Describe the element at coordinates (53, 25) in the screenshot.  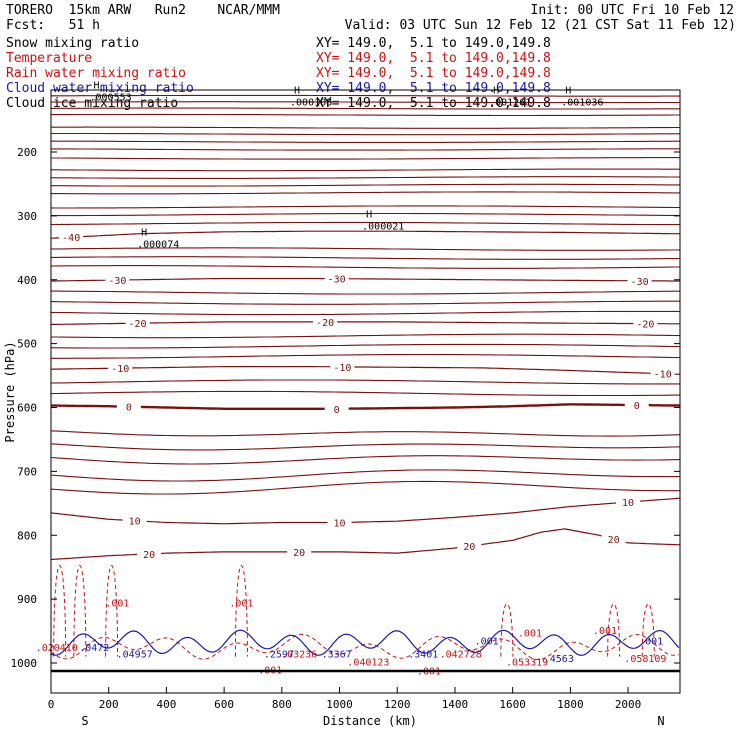
I see `forecast-hour: Fcst: 51 h` at that location.